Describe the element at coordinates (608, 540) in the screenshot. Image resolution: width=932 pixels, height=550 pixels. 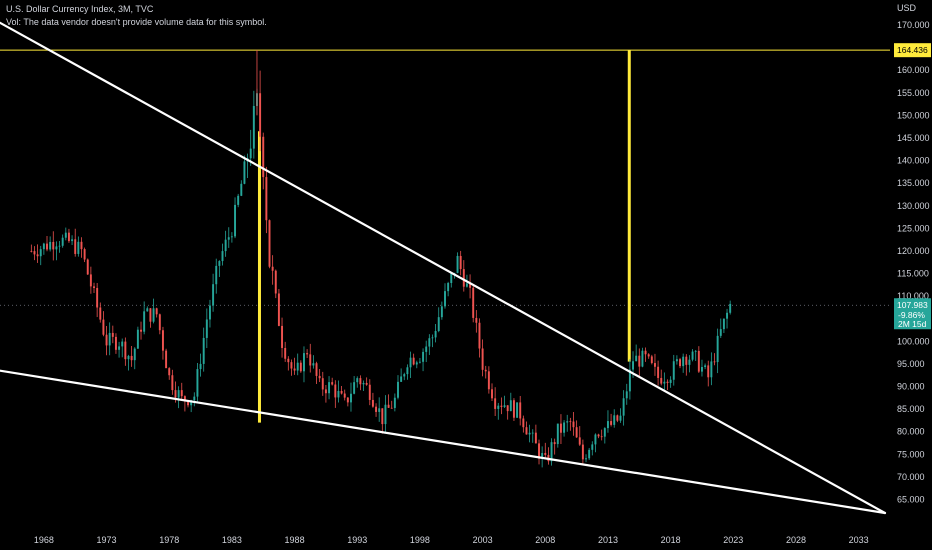
I see `x-tick-label: 2013` at that location.